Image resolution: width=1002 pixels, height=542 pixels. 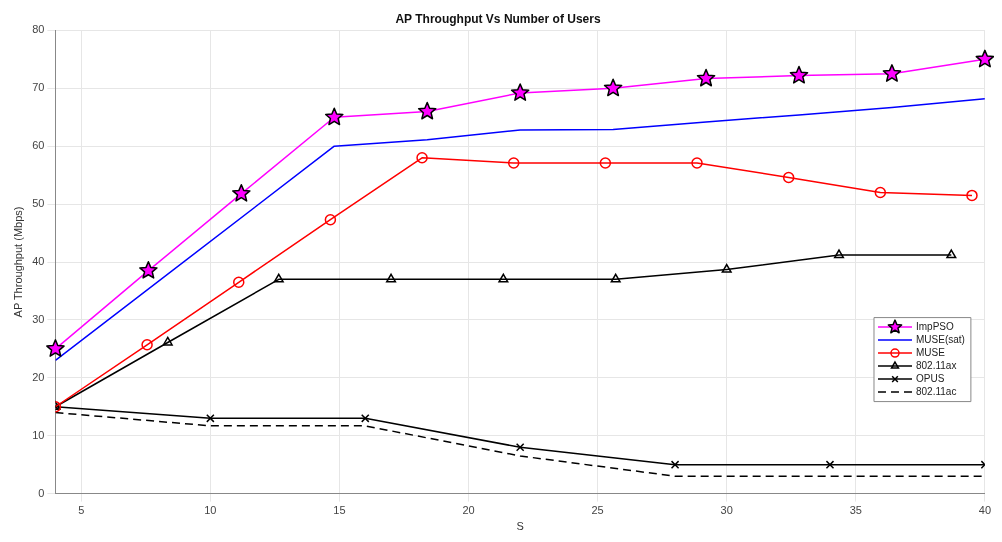 What do you see at coordinates (38, 29) in the screenshot?
I see `y-tick-label: 80` at bounding box center [38, 29].